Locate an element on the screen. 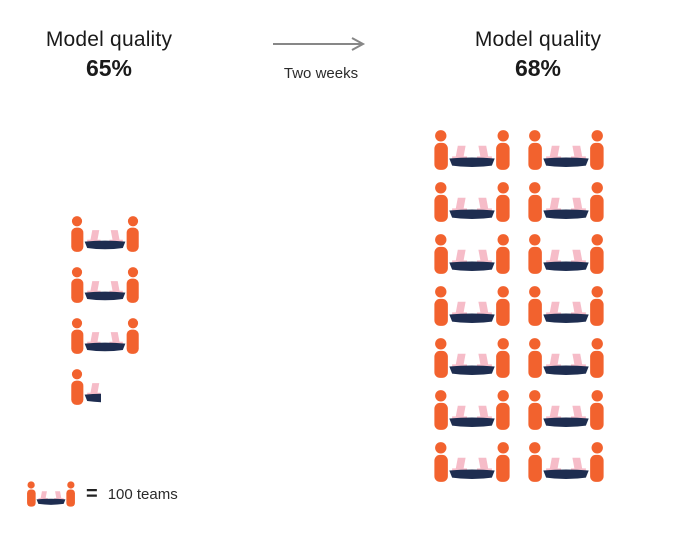 The width and height of the screenshot is (677, 535). legend-label: 100 teams is located at coordinates (142, 494).